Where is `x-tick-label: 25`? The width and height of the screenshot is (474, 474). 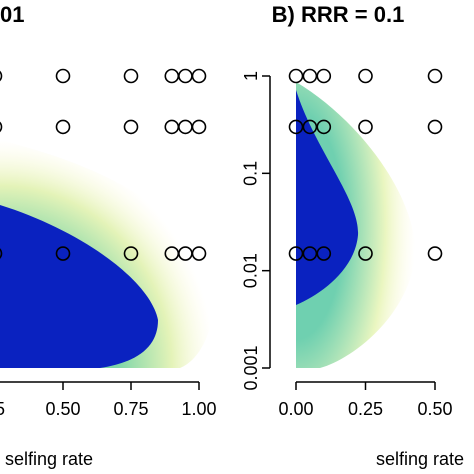
x-tick-label: 25 is located at coordinates (2, 409).